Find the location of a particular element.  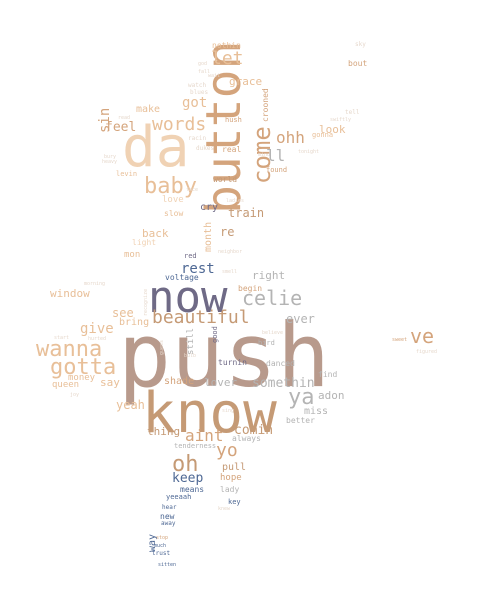

word-bring: bring is located at coordinates (134, 322).